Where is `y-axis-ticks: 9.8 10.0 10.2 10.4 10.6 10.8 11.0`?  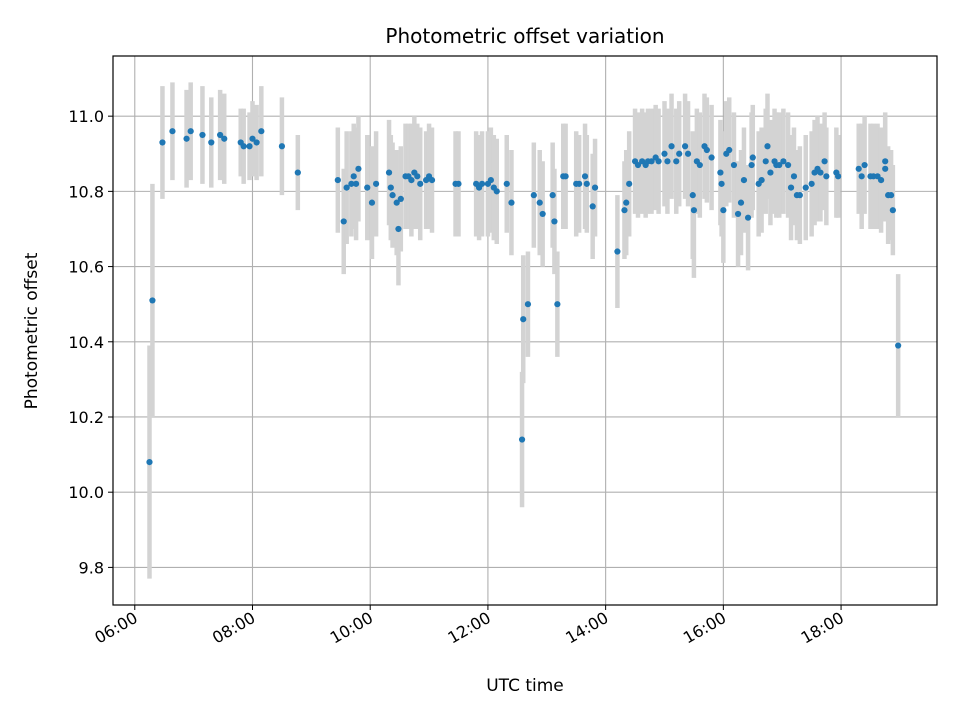 y-axis-ticks: 9.8 10.0 10.2 10.4 10.6 10.8 11.0 is located at coordinates (90, 342).